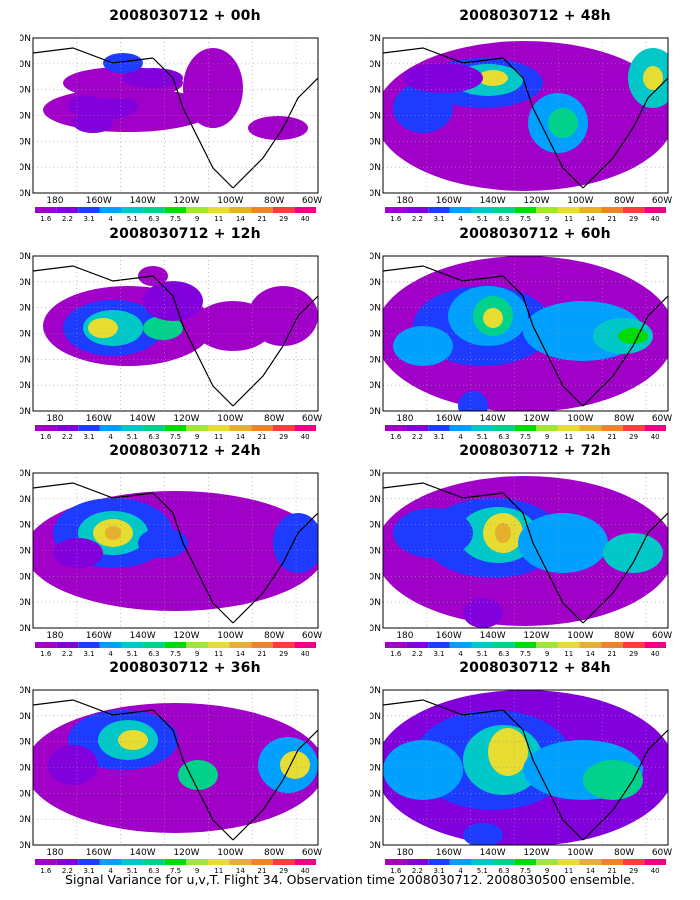  Describe the element at coordinates (655, 219) in the screenshot. I see `colorbar-label: 40` at that location.